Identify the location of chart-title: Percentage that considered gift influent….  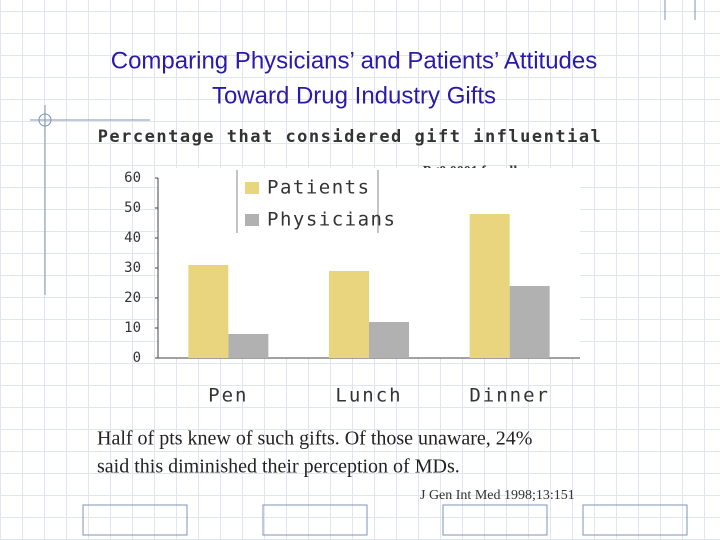
(350, 137).